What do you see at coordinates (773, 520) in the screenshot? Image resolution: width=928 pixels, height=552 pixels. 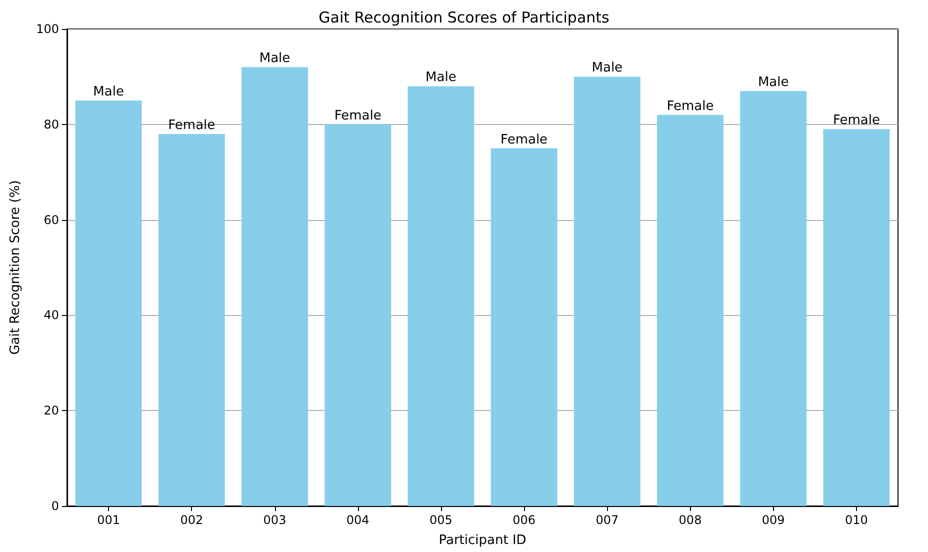 I see `x-tick-label: 009` at bounding box center [773, 520].